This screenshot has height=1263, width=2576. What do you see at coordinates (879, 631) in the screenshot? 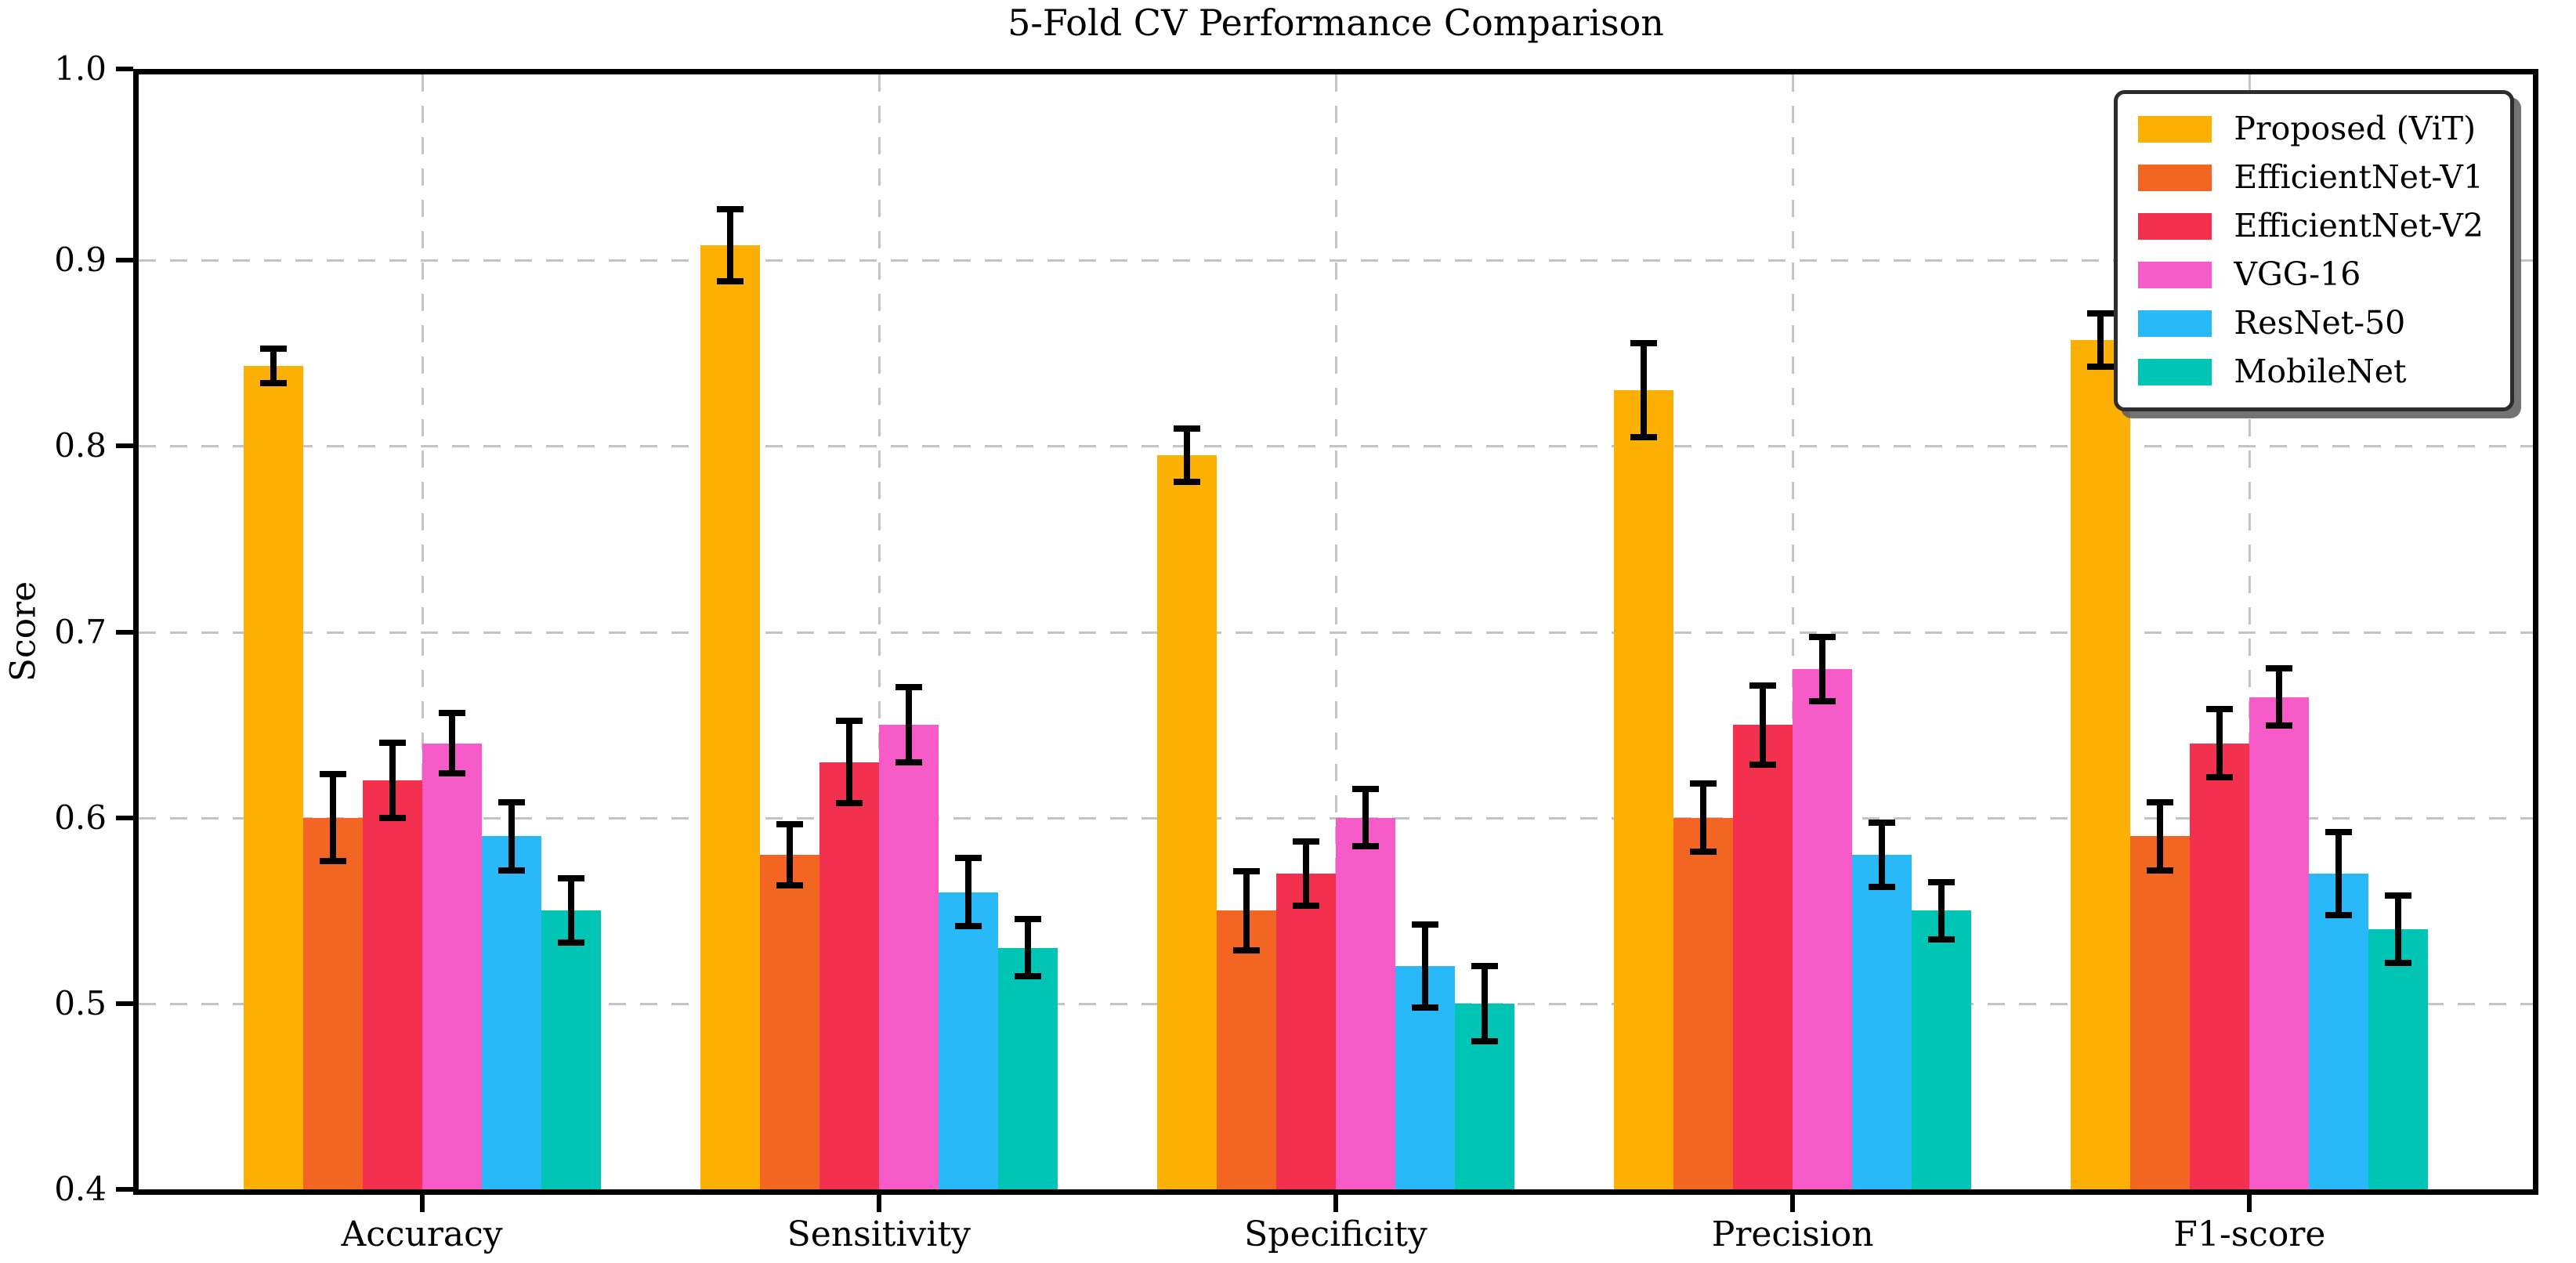
I see `v-gridline-sensitivity` at bounding box center [879, 631].